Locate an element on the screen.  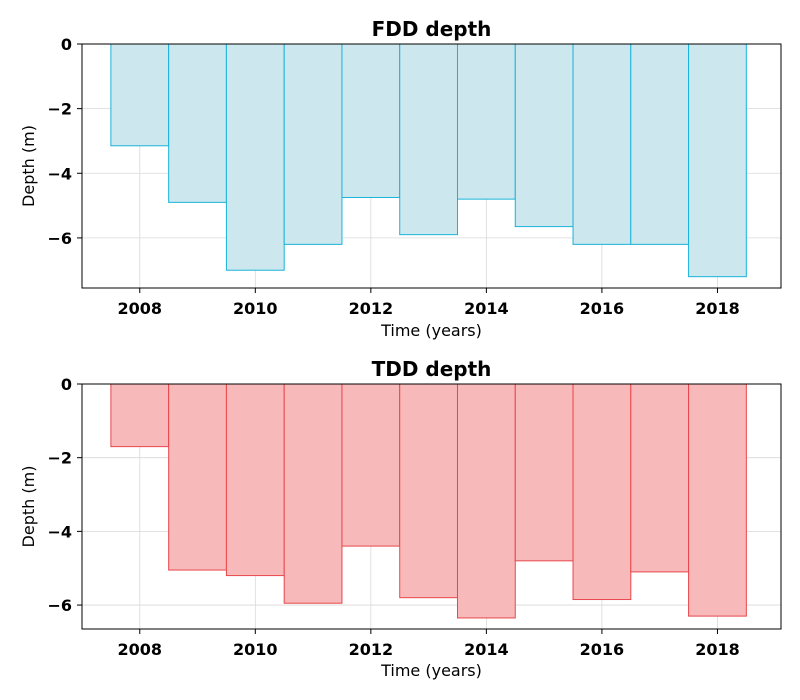
chart2-x-tick-label: 2014 is located at coordinates (486, 649).